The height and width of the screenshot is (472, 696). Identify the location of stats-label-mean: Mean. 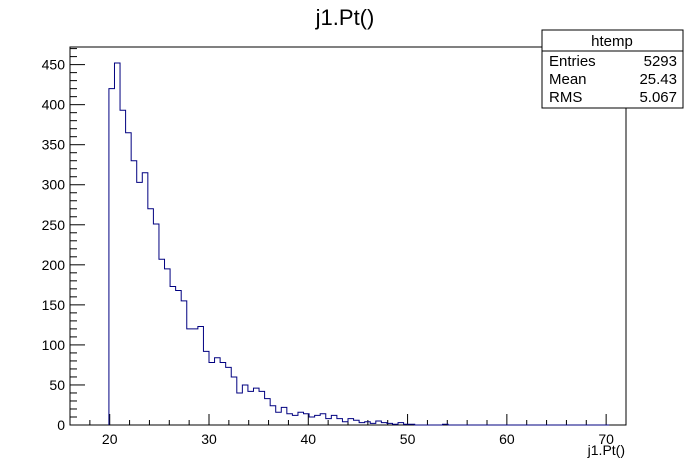
(568, 79).